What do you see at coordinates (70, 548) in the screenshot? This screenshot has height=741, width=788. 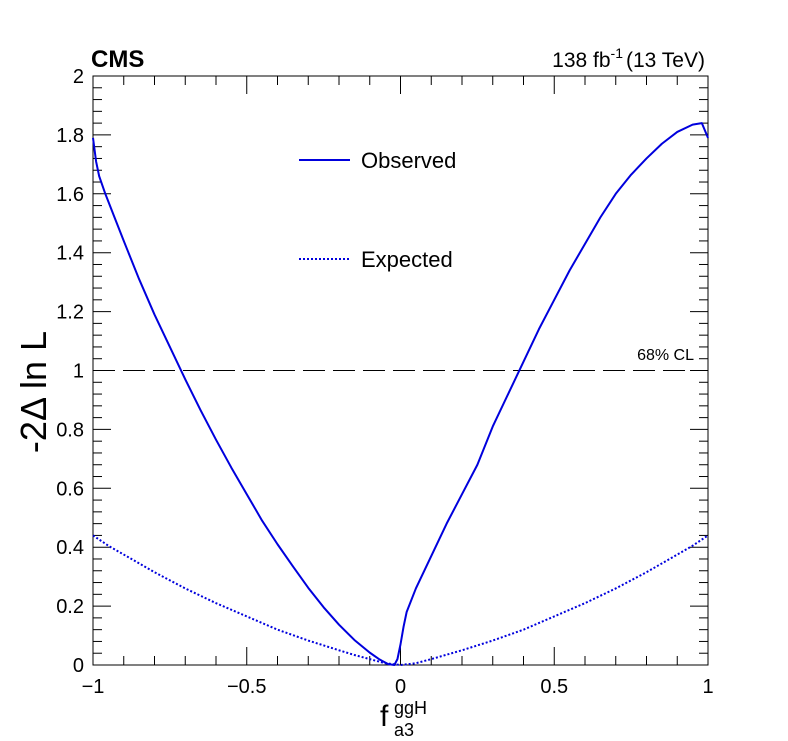 I see `y-tick-label: 0.4` at bounding box center [70, 548].